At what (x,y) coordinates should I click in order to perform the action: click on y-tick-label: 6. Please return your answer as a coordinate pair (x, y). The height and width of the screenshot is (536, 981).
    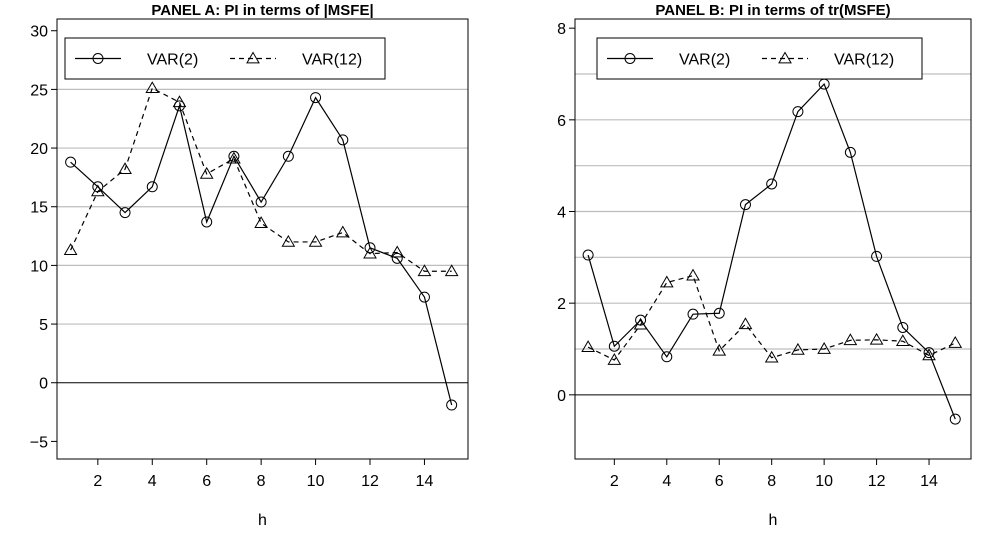
    Looking at the image, I should click on (561, 121).